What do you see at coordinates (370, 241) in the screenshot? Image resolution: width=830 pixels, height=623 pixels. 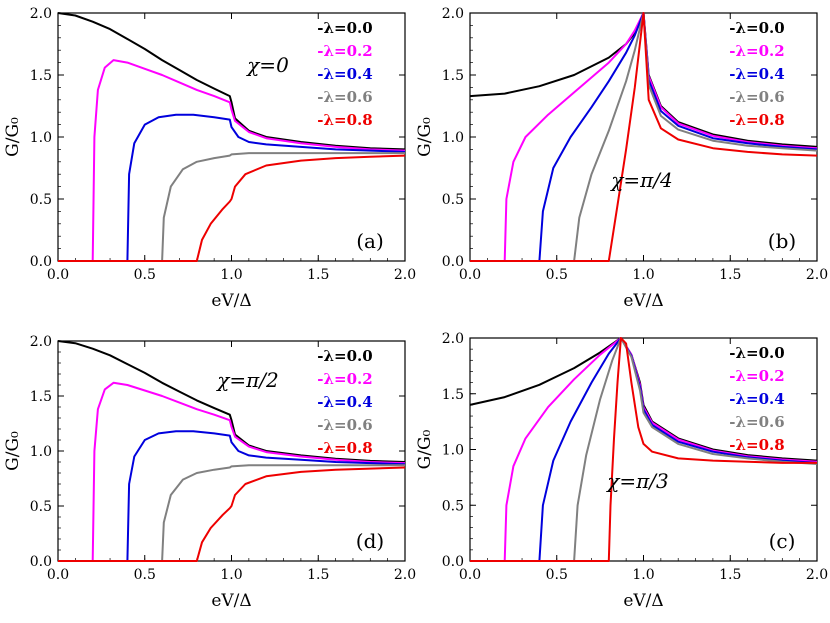 I see `panel-label: (a)` at bounding box center [370, 241].